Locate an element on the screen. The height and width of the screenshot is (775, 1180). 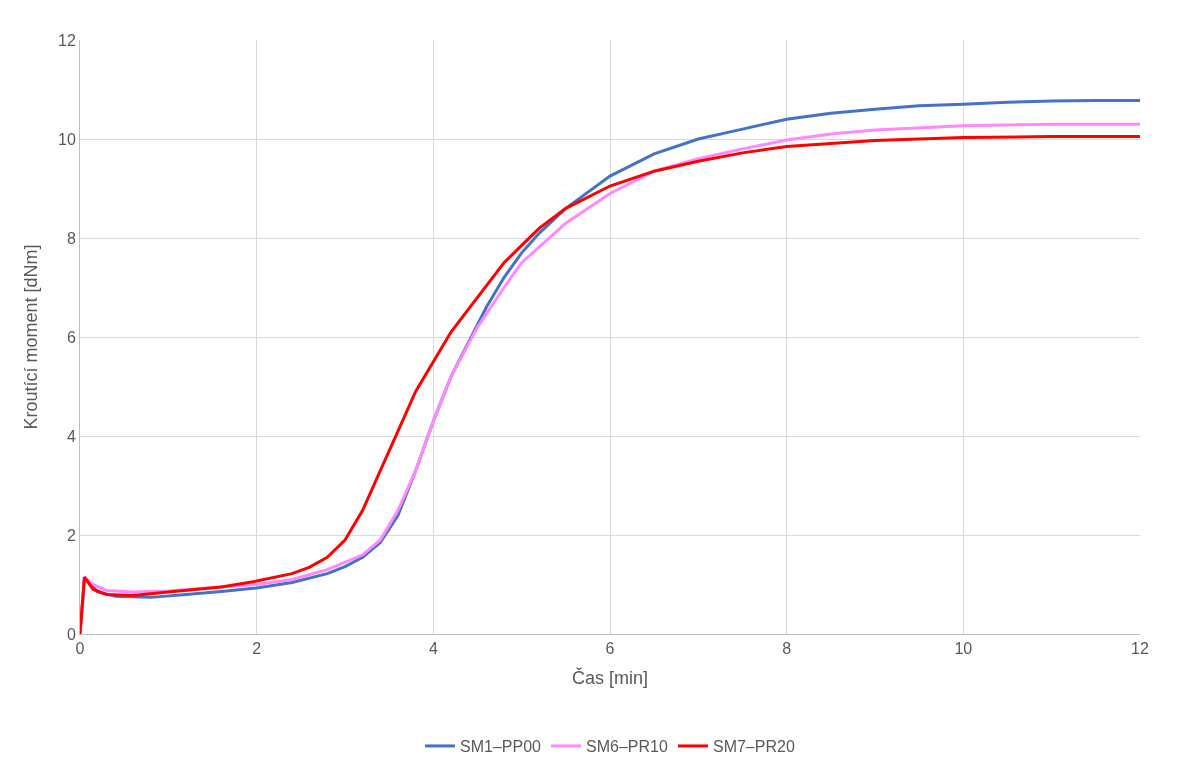
y-tick-label: 4 is located at coordinates (71, 436).